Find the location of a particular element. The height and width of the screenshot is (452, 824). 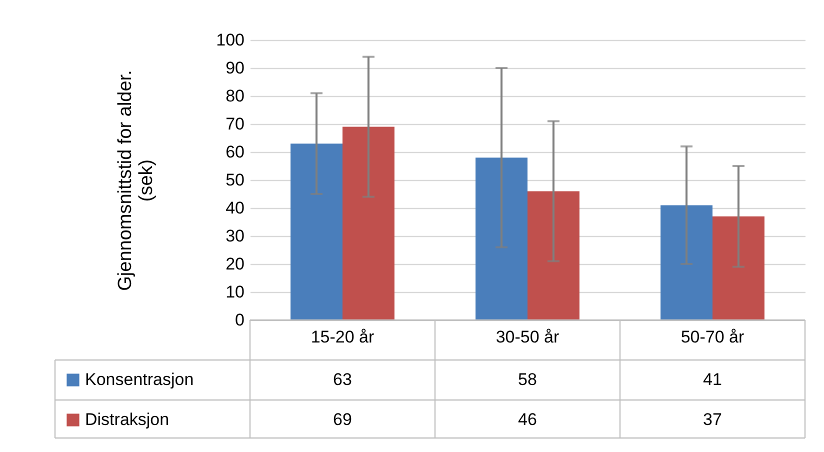

y-tick-label: 100 is located at coordinates (230, 40).